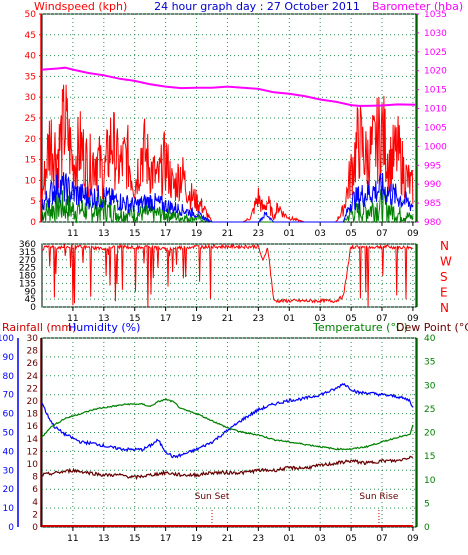 This screenshot has height=555, width=468. What do you see at coordinates (350, 319) in the screenshot?
I see `mid-x-tick-label: 05` at bounding box center [350, 319].